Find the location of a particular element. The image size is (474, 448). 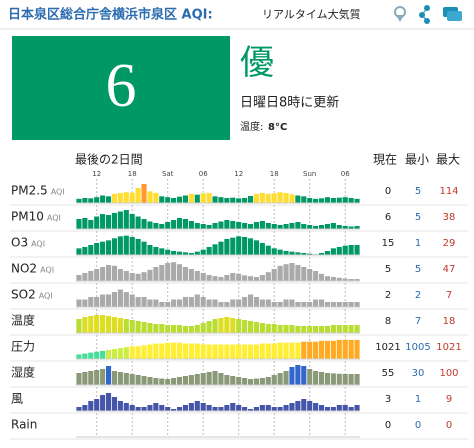

row-unit: AQI is located at coordinates (47, 270).